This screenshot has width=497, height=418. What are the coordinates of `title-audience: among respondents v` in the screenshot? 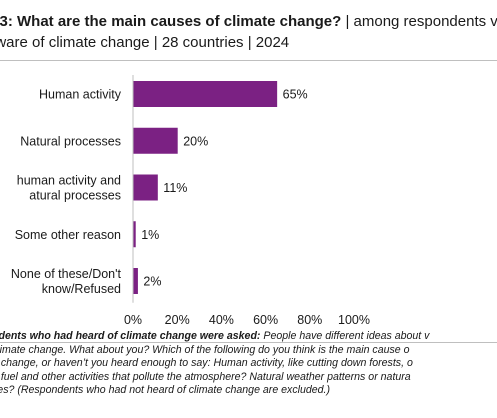 It's located at (425, 21).